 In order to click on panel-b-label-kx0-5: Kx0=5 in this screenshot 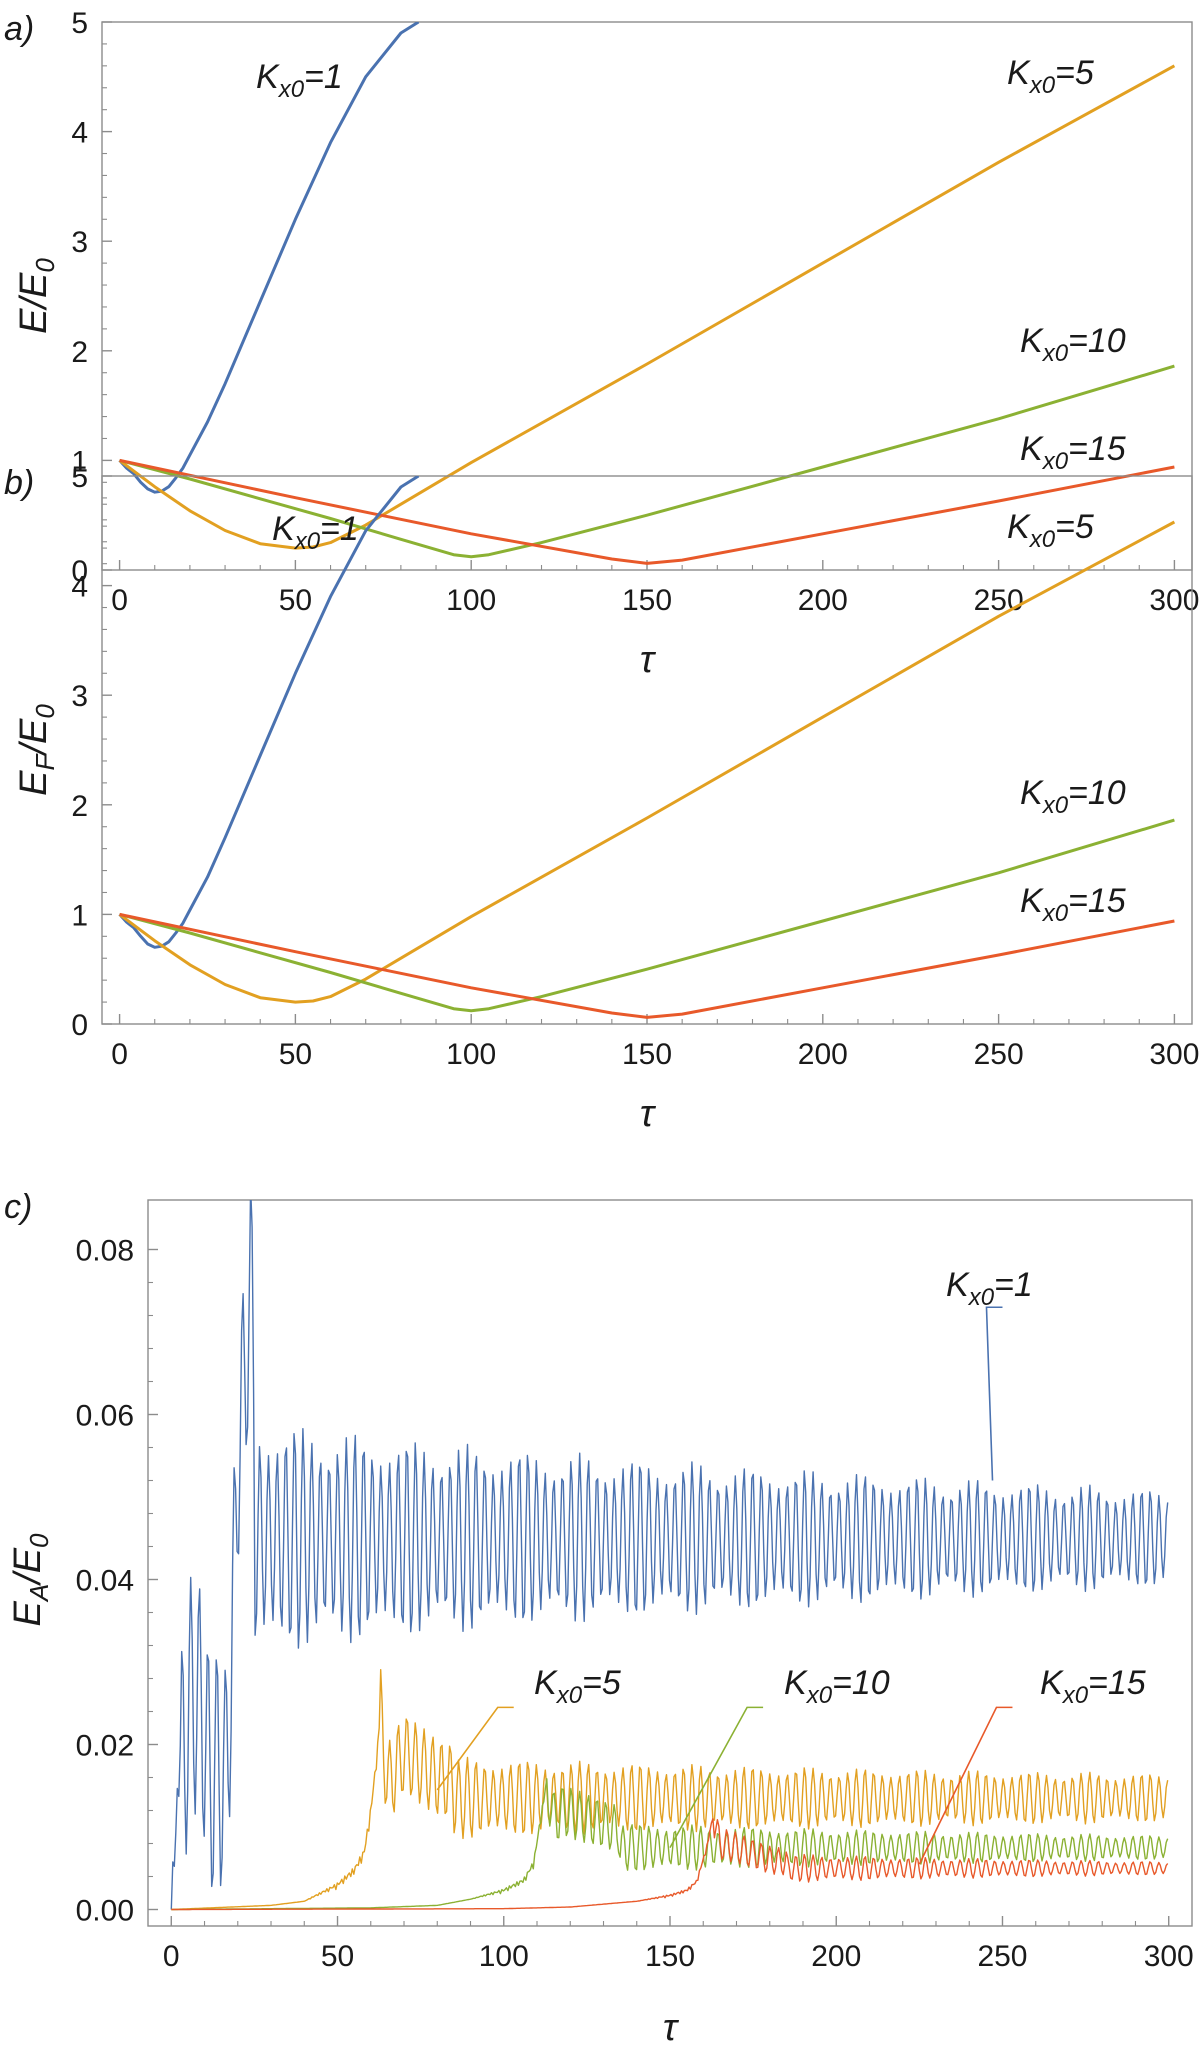, I will do `click(1050, 530)`.